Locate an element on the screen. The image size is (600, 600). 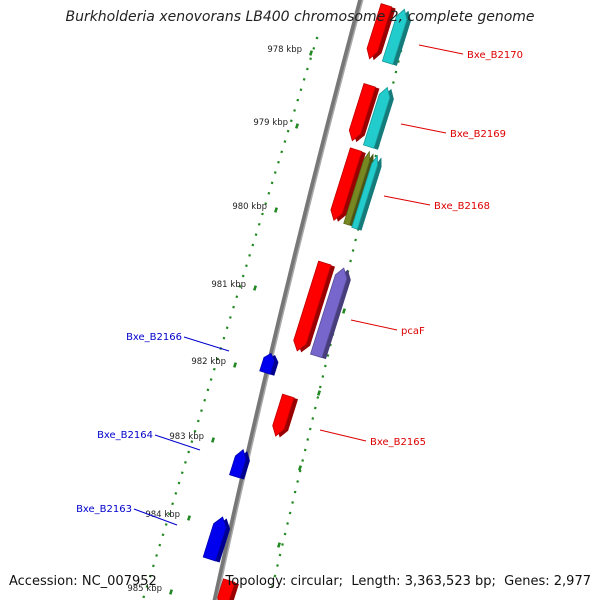
gene-label-reverse: Bxe_B2164 is located at coordinates (125, 435).